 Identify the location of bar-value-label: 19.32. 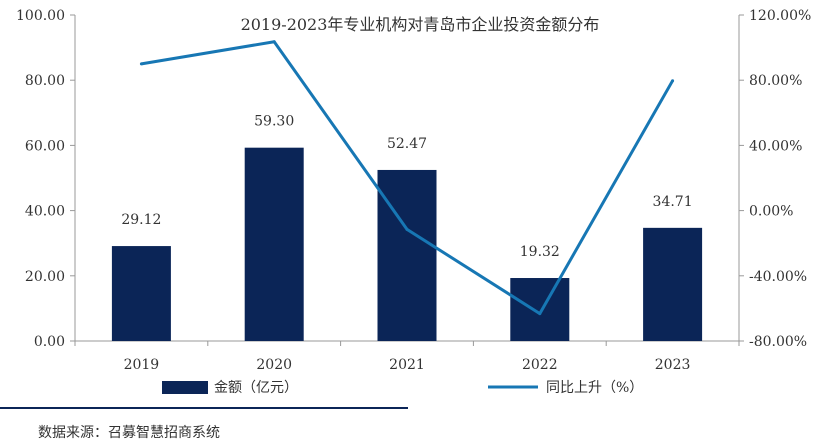
(540, 252).